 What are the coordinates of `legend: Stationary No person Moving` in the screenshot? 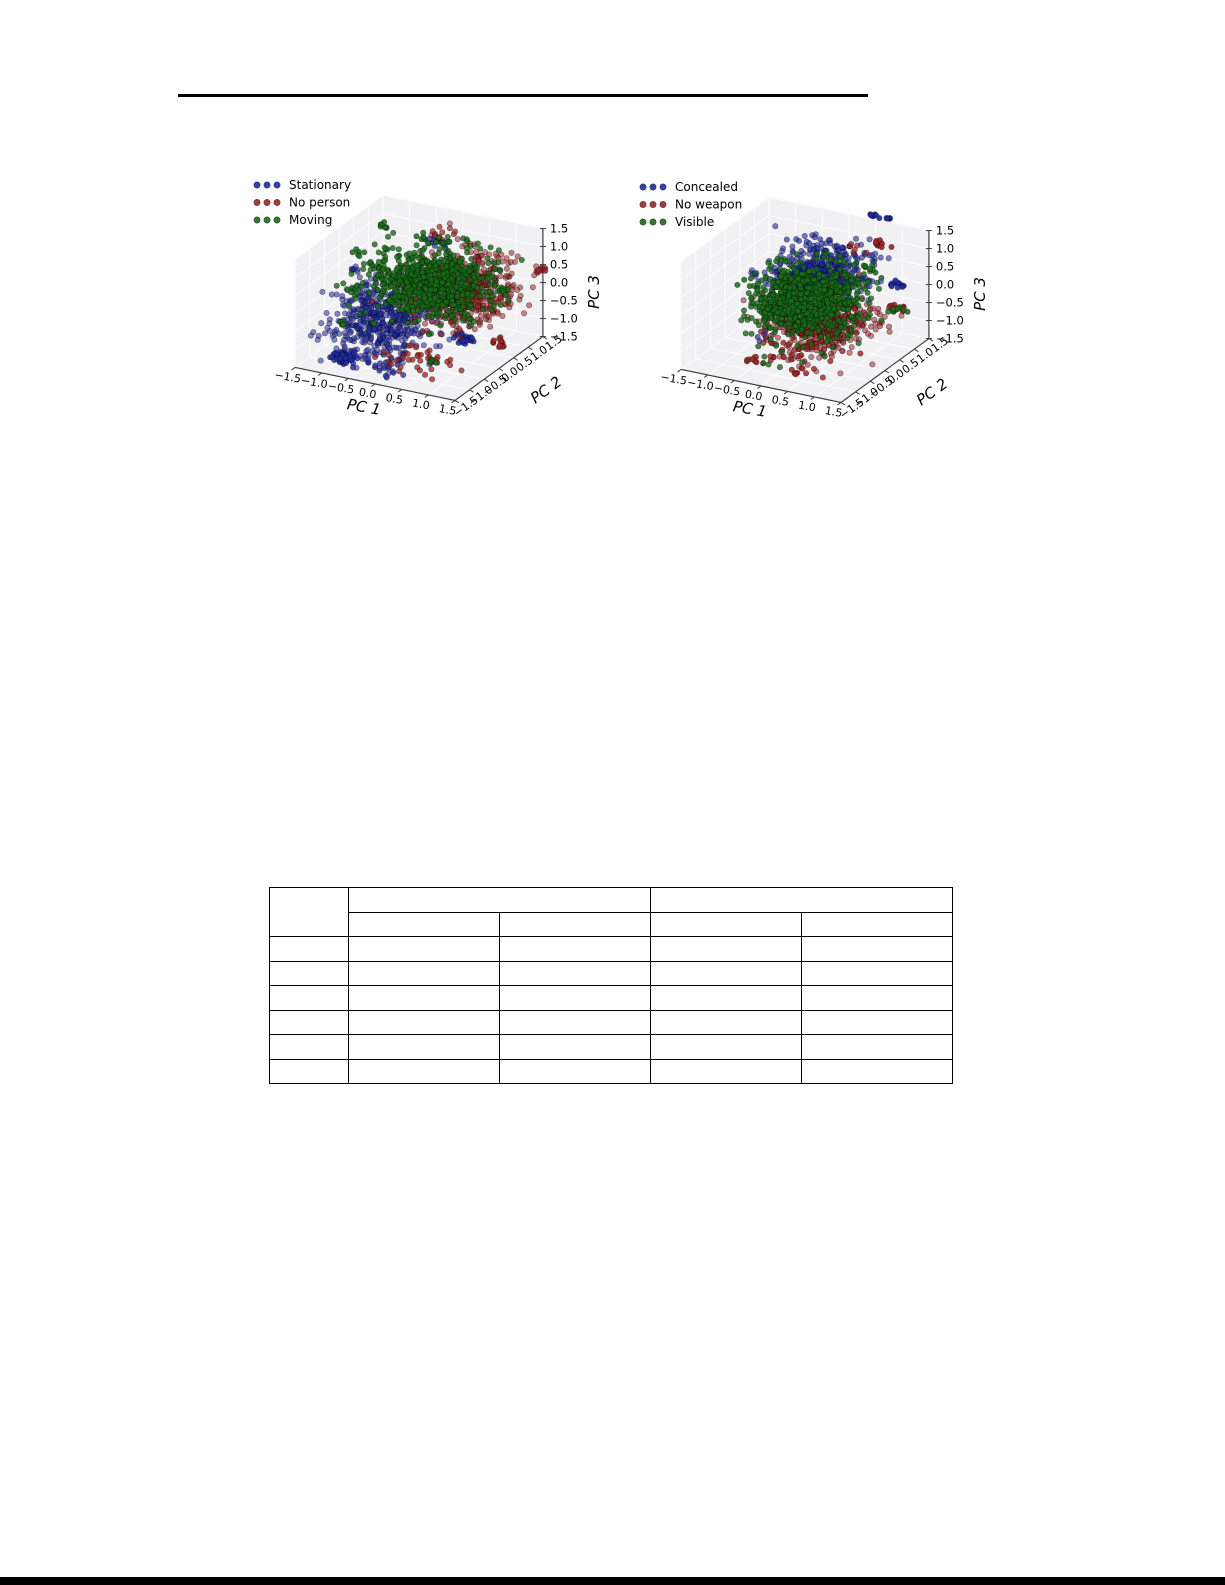 It's located at (302, 202).